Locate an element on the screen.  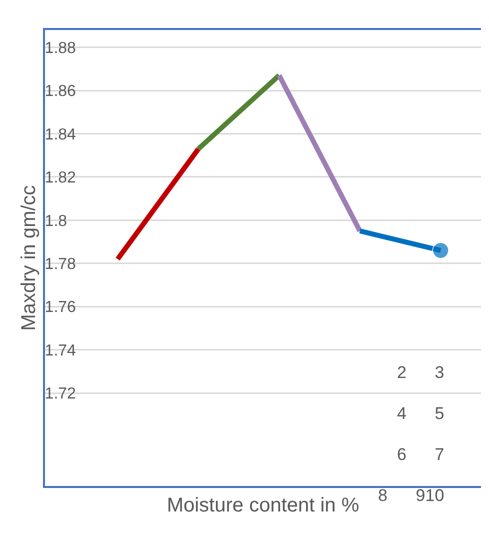
annotation: 4 5 is located at coordinates (420, 413).